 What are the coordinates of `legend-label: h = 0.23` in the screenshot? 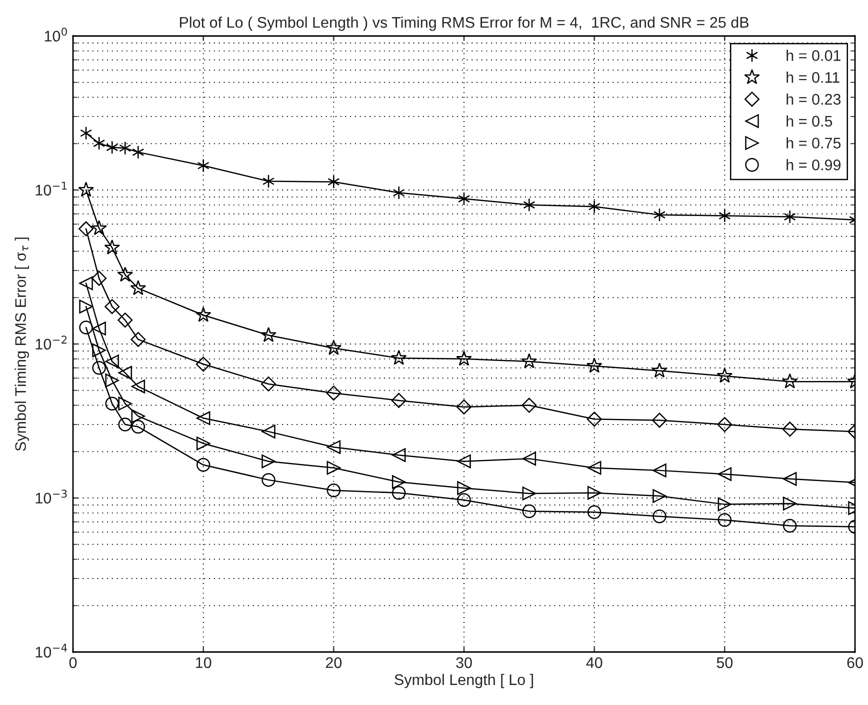 It's located at (813, 99).